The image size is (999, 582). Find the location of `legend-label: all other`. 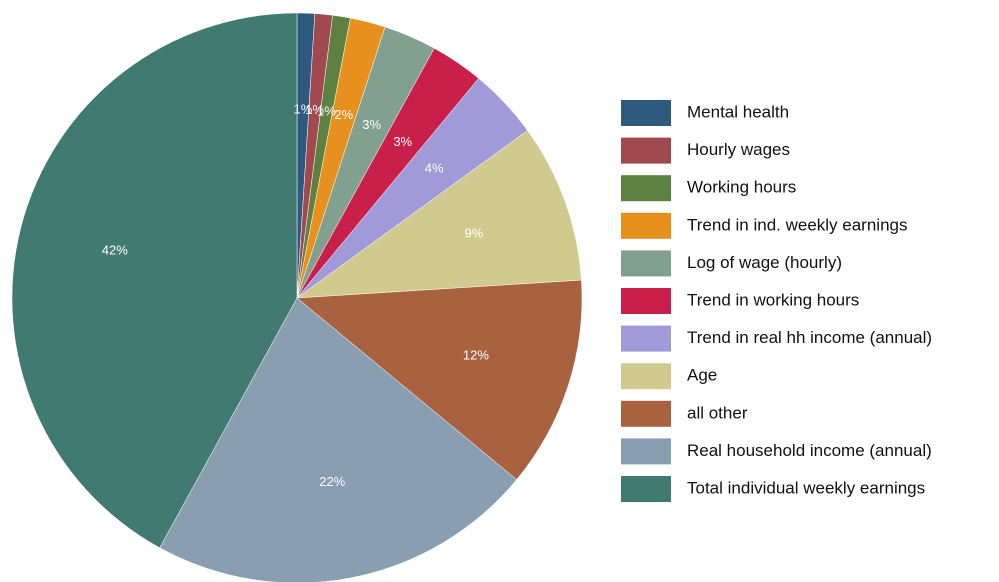

legend-label: all other is located at coordinates (717, 412).